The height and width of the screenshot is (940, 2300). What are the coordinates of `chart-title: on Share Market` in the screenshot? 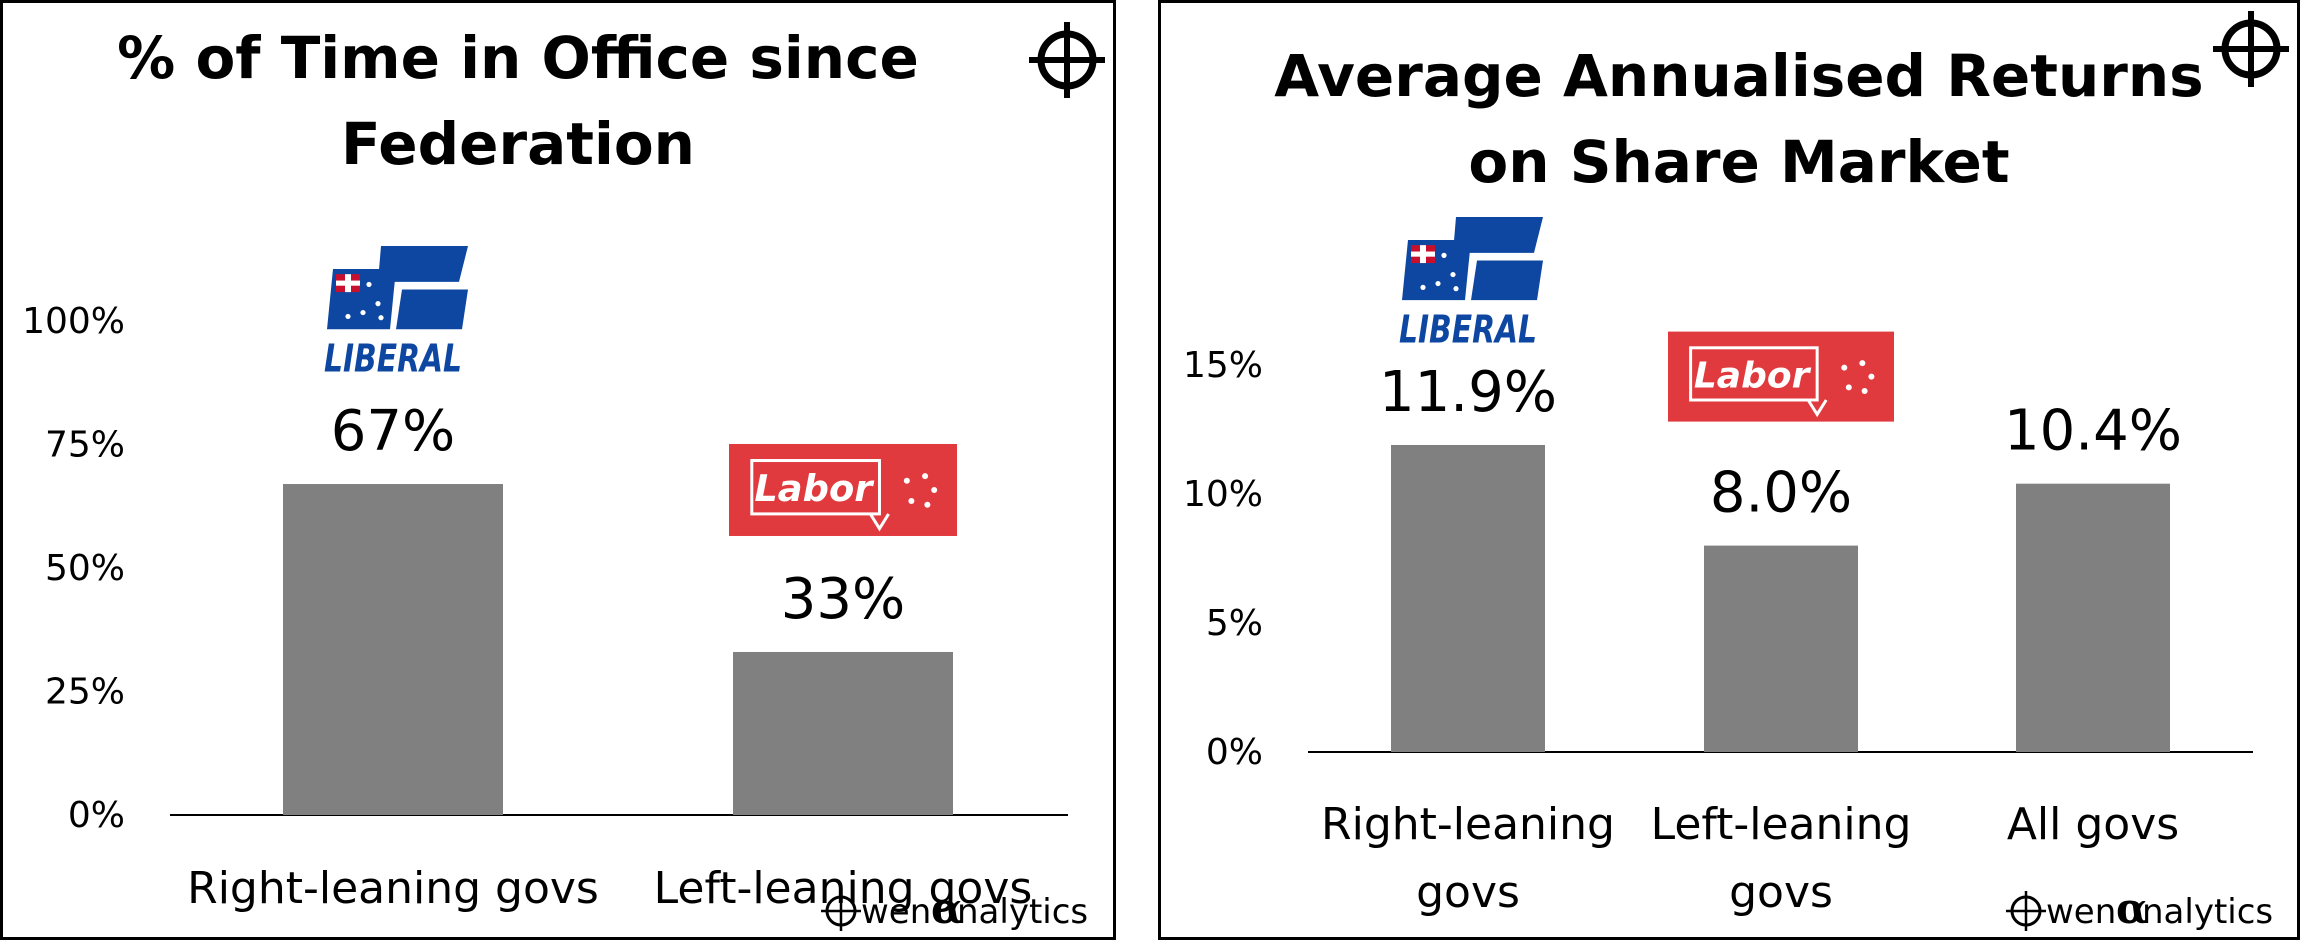 It's located at (1738, 162).